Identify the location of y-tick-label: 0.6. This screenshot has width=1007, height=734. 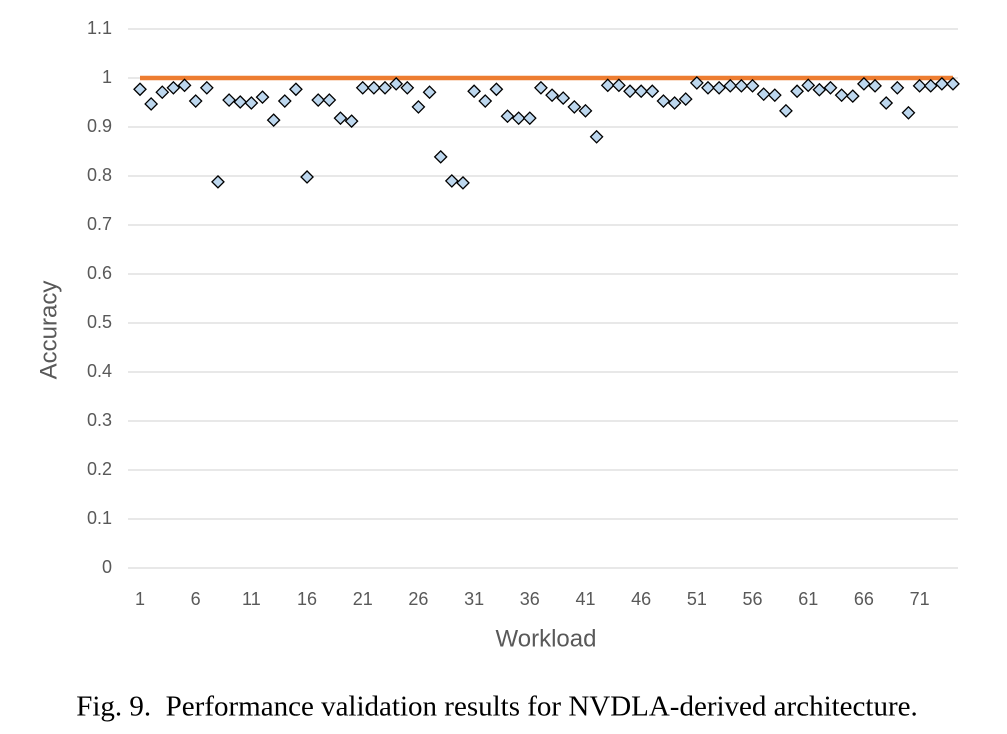
(99, 273).